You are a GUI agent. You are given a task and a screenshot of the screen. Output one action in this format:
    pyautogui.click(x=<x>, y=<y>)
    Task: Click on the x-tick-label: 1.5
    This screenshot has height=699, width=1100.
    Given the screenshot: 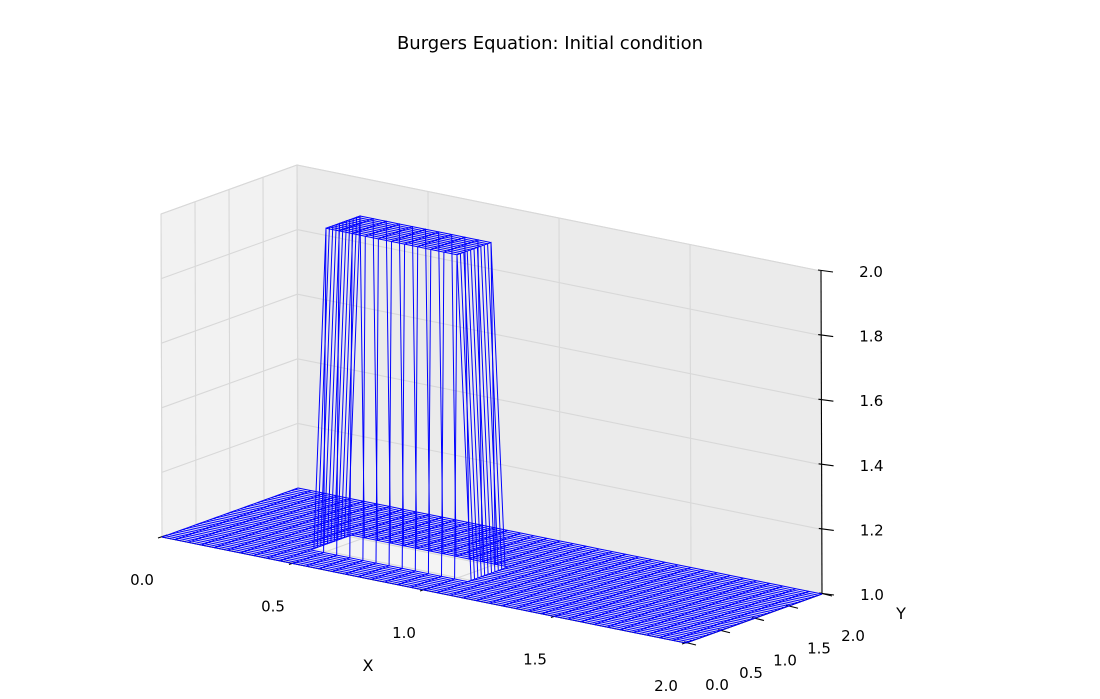 What is the action you would take?
    pyautogui.click(x=535, y=660)
    